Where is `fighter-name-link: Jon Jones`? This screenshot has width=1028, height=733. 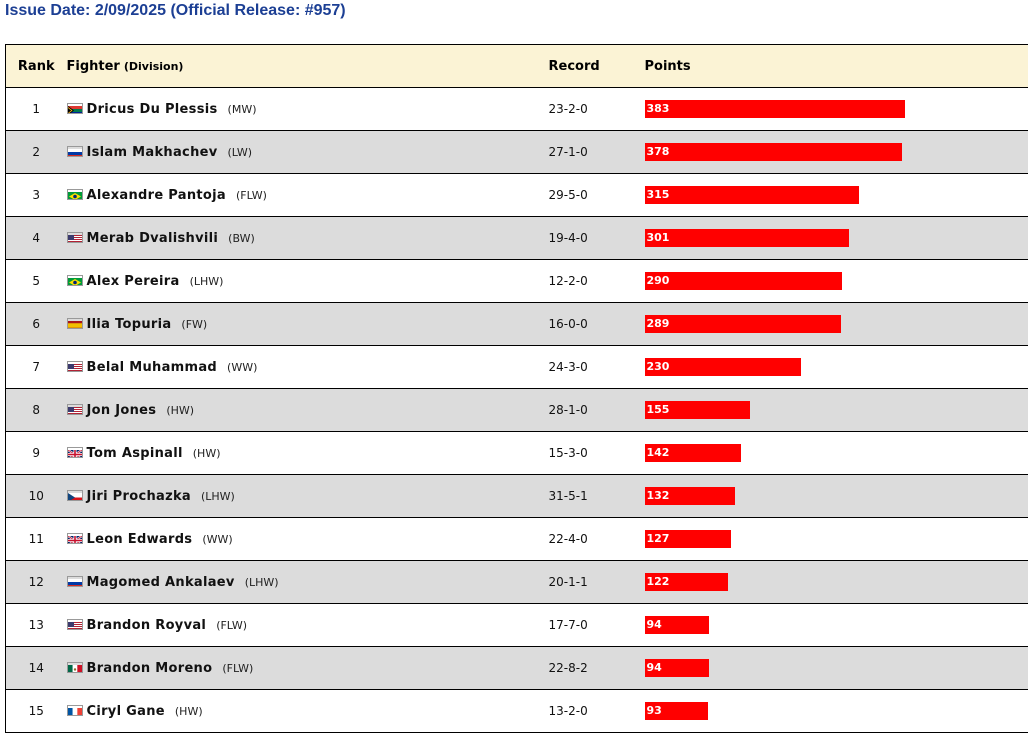 fighter-name-link: Jon Jones is located at coordinates (122, 410).